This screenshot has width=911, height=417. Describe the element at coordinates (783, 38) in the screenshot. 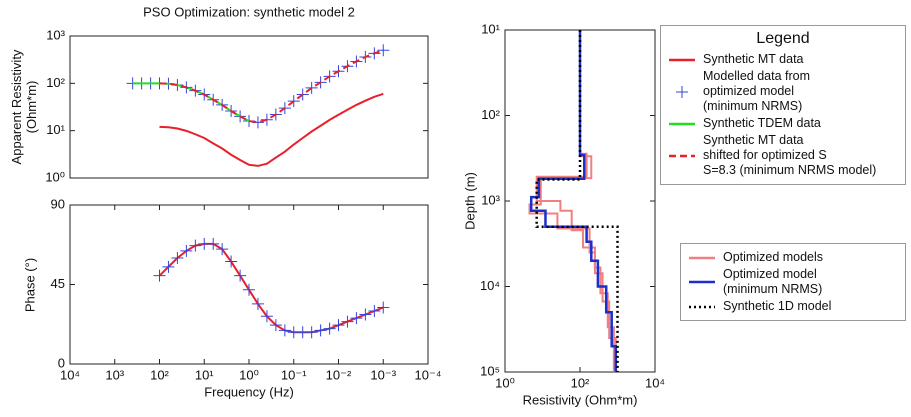

I see `legend-title: Legend` at that location.